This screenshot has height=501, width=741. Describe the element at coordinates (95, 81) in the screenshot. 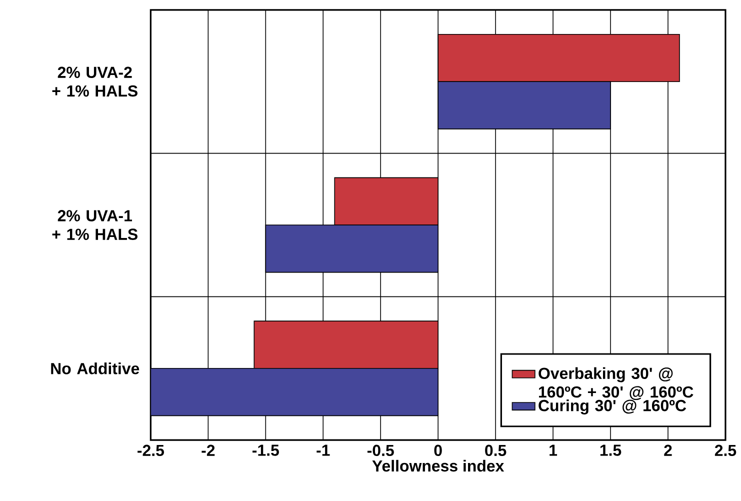

I see `y-tick-label: 2% UVA-2 + 1% HALS` at that location.